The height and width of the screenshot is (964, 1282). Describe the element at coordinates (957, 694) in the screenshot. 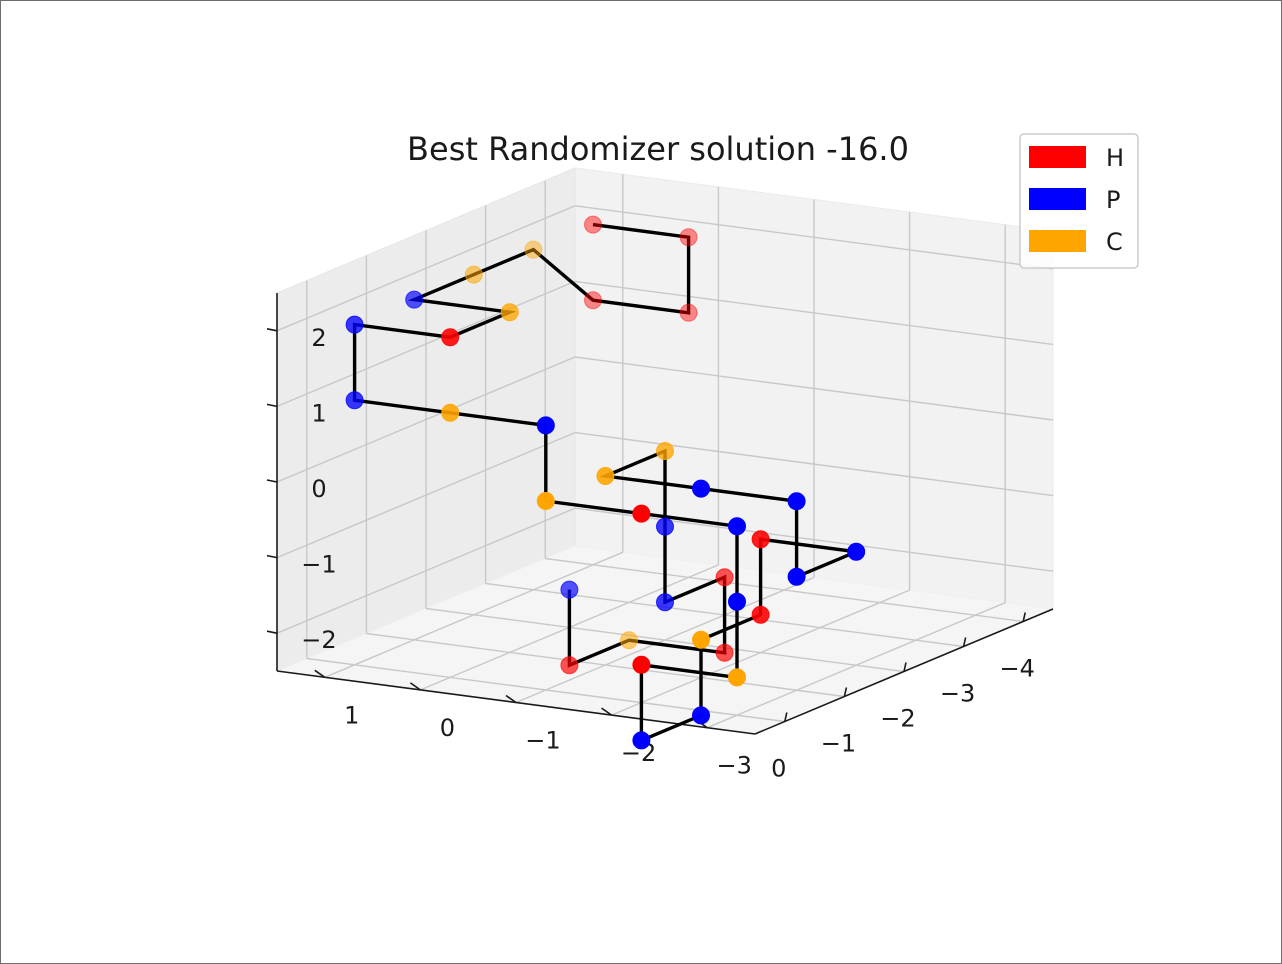

I see `x-tick-label: −3` at that location.